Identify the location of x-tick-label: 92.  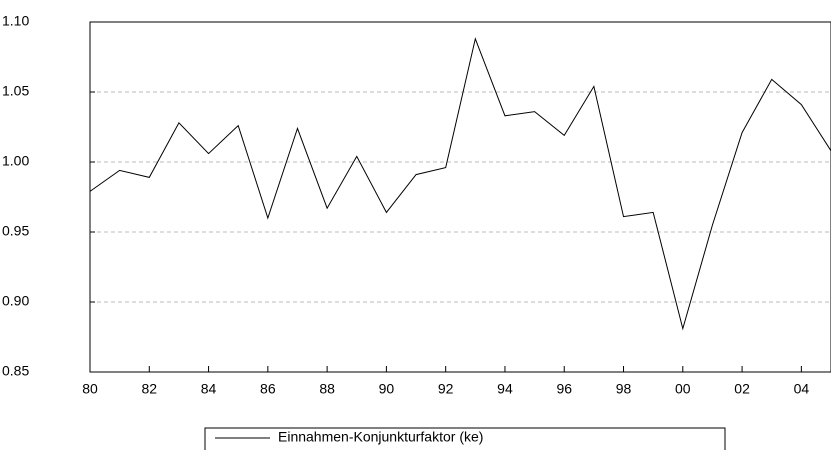
(446, 389).